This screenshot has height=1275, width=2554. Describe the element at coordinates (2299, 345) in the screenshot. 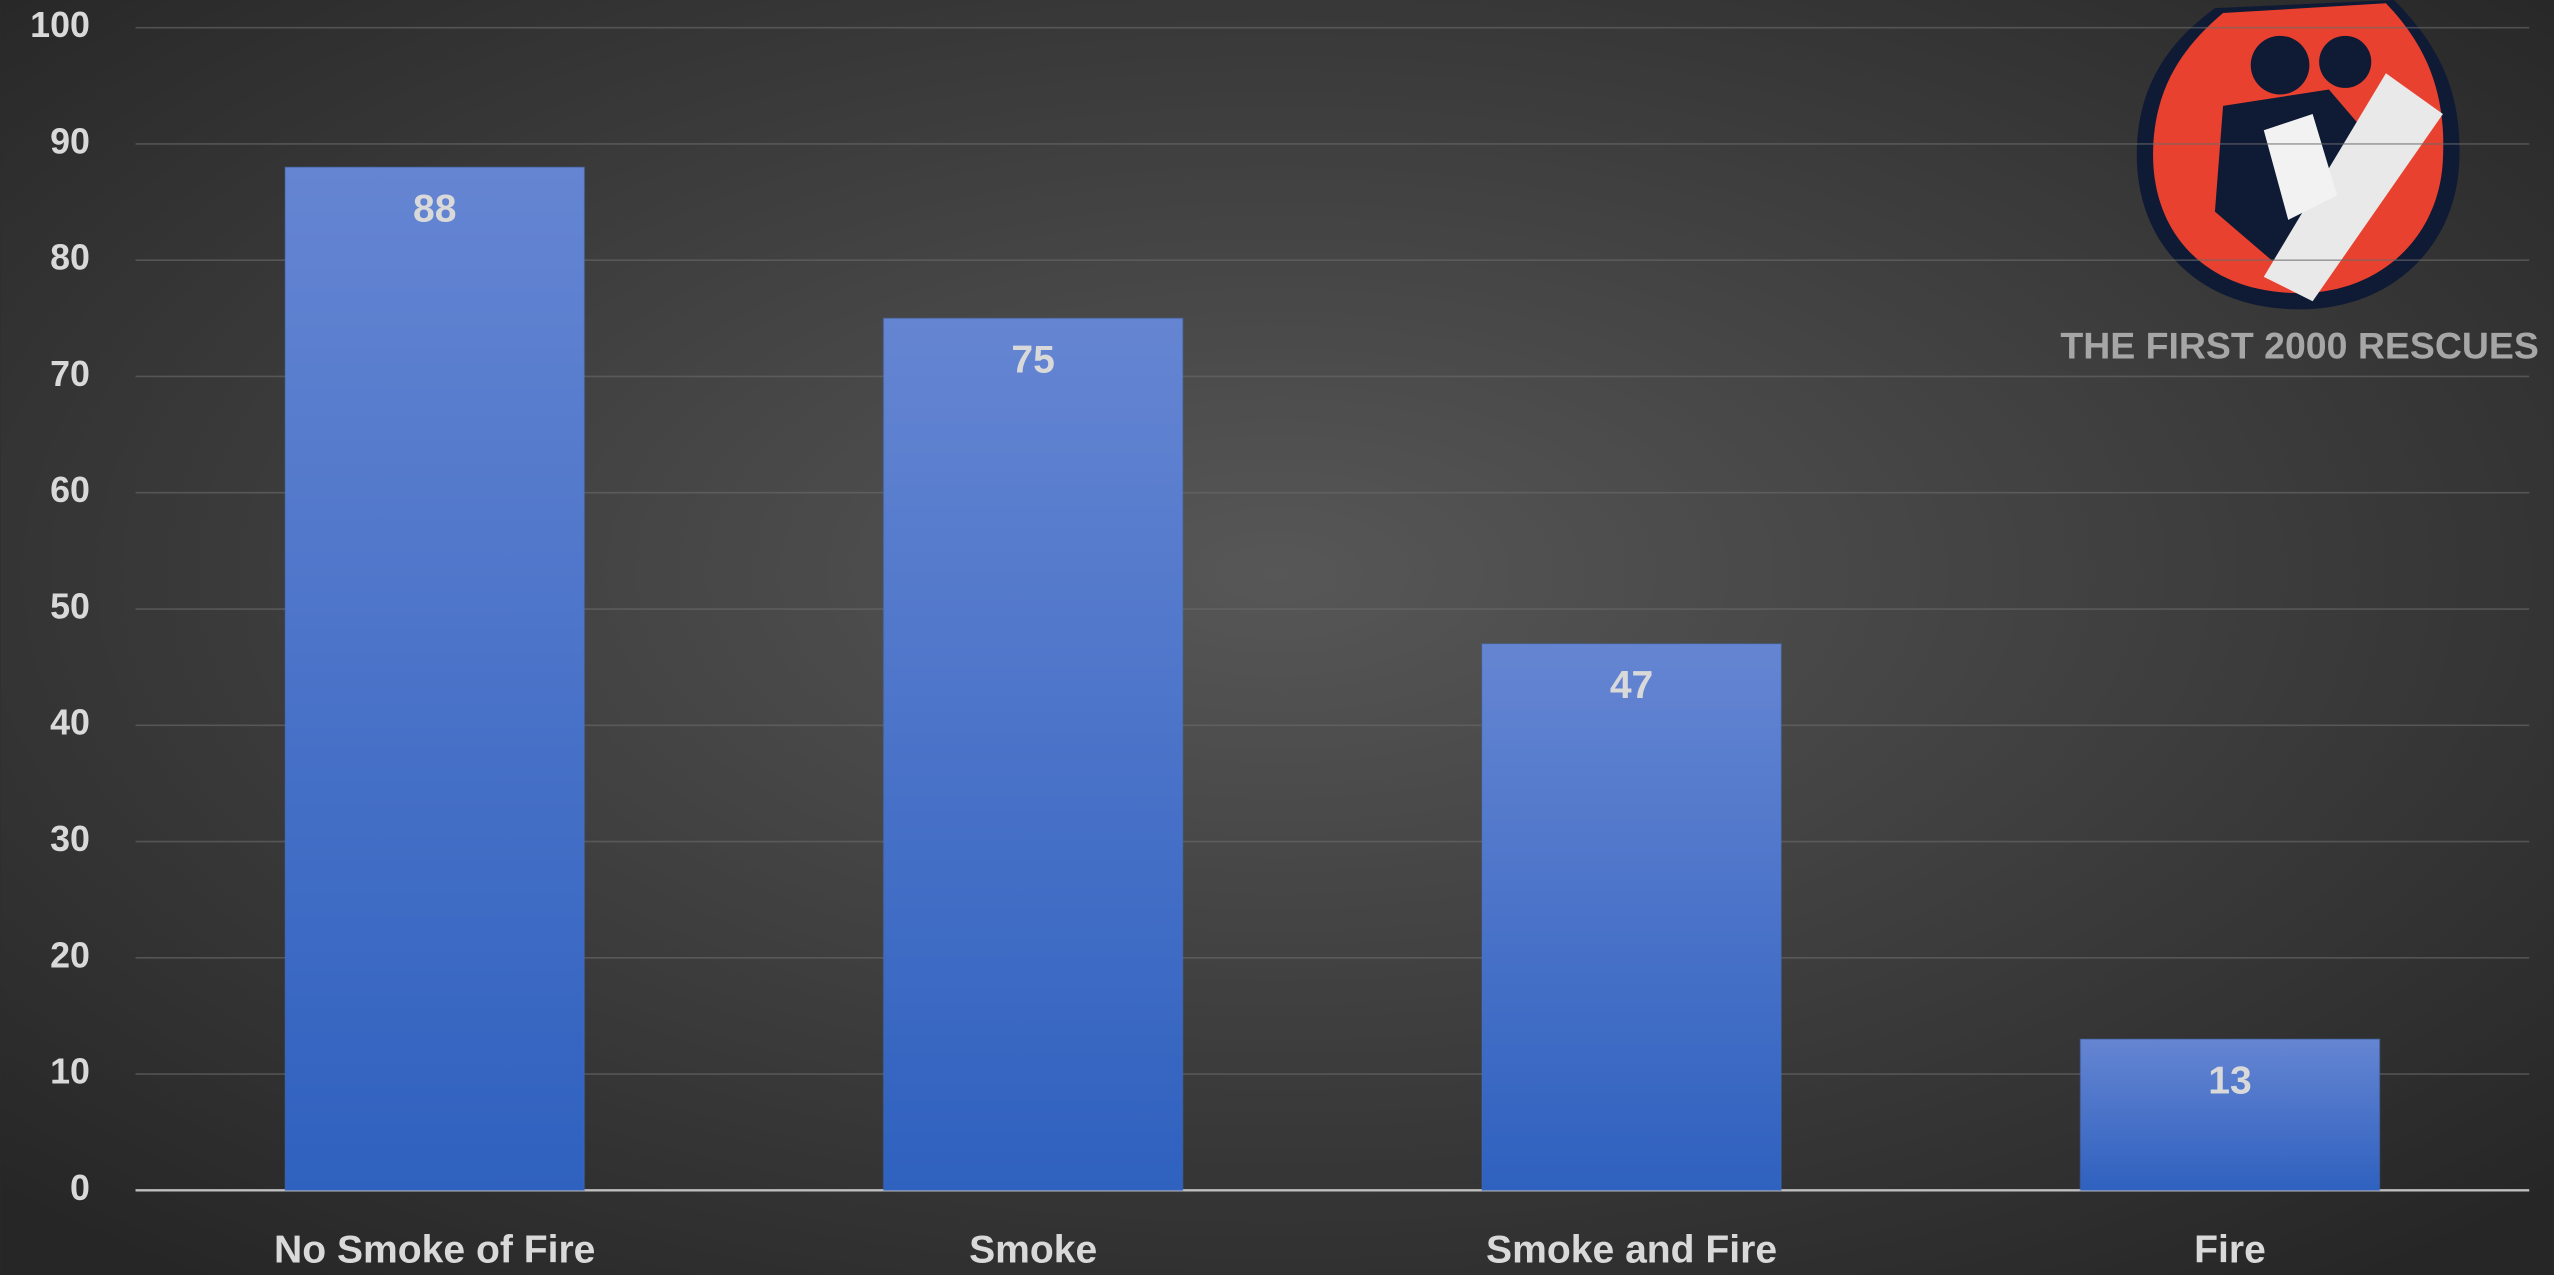

I see `logo-text: THE FIRST 2000 RESCUES` at that location.